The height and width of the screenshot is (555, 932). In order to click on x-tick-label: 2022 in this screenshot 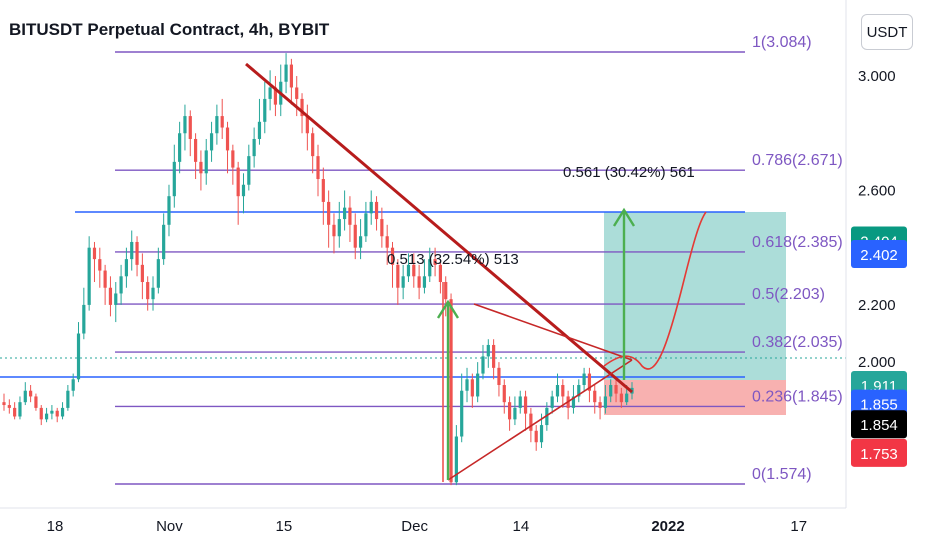, I will do `click(667, 526)`.